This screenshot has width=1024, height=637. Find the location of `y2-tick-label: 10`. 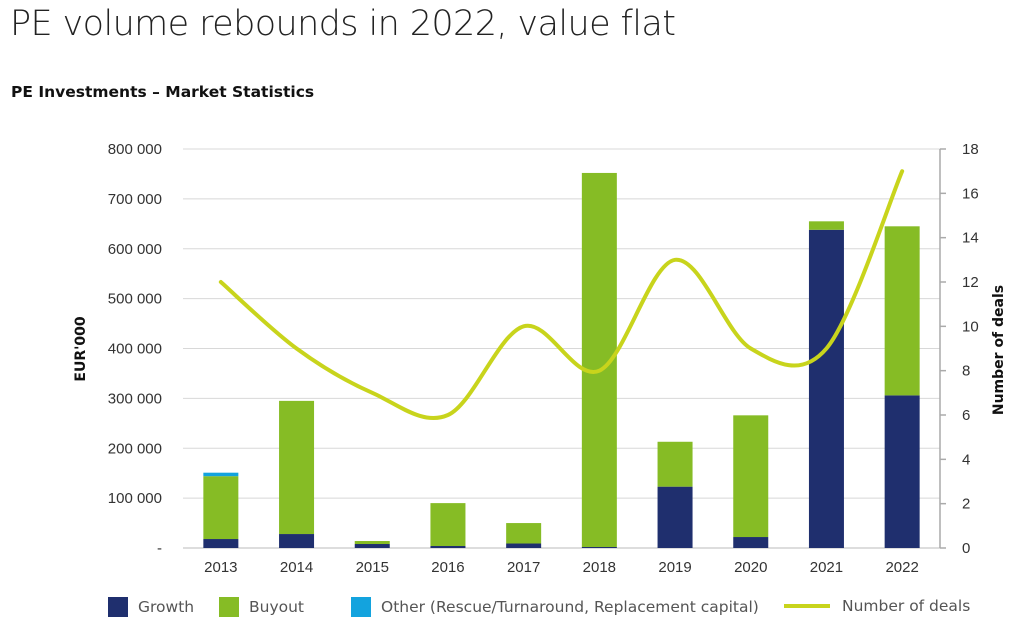

y2-tick-label: 10 is located at coordinates (970, 326).